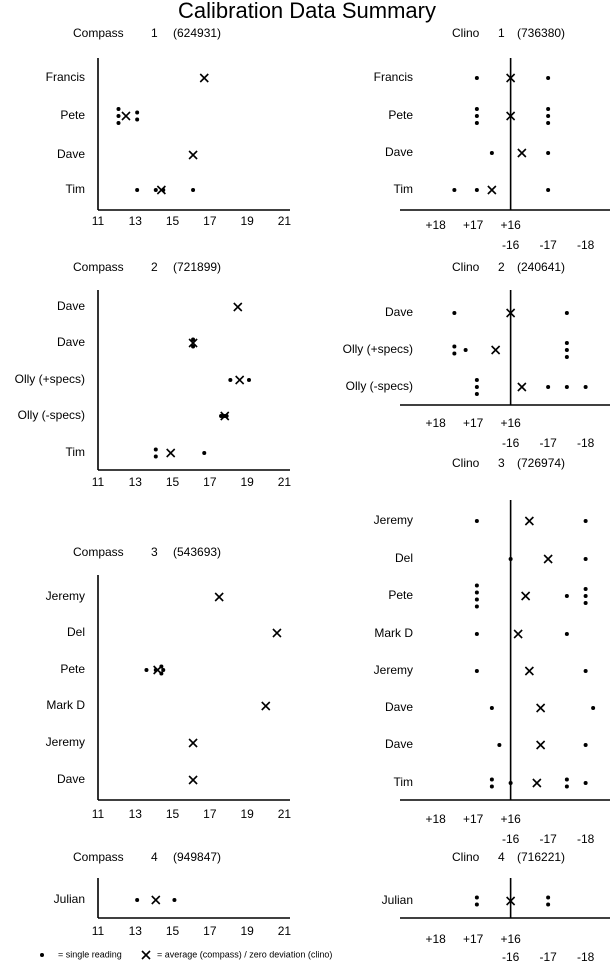  Describe the element at coordinates (435, 819) in the screenshot. I see `x-tick-label: +18` at that location.